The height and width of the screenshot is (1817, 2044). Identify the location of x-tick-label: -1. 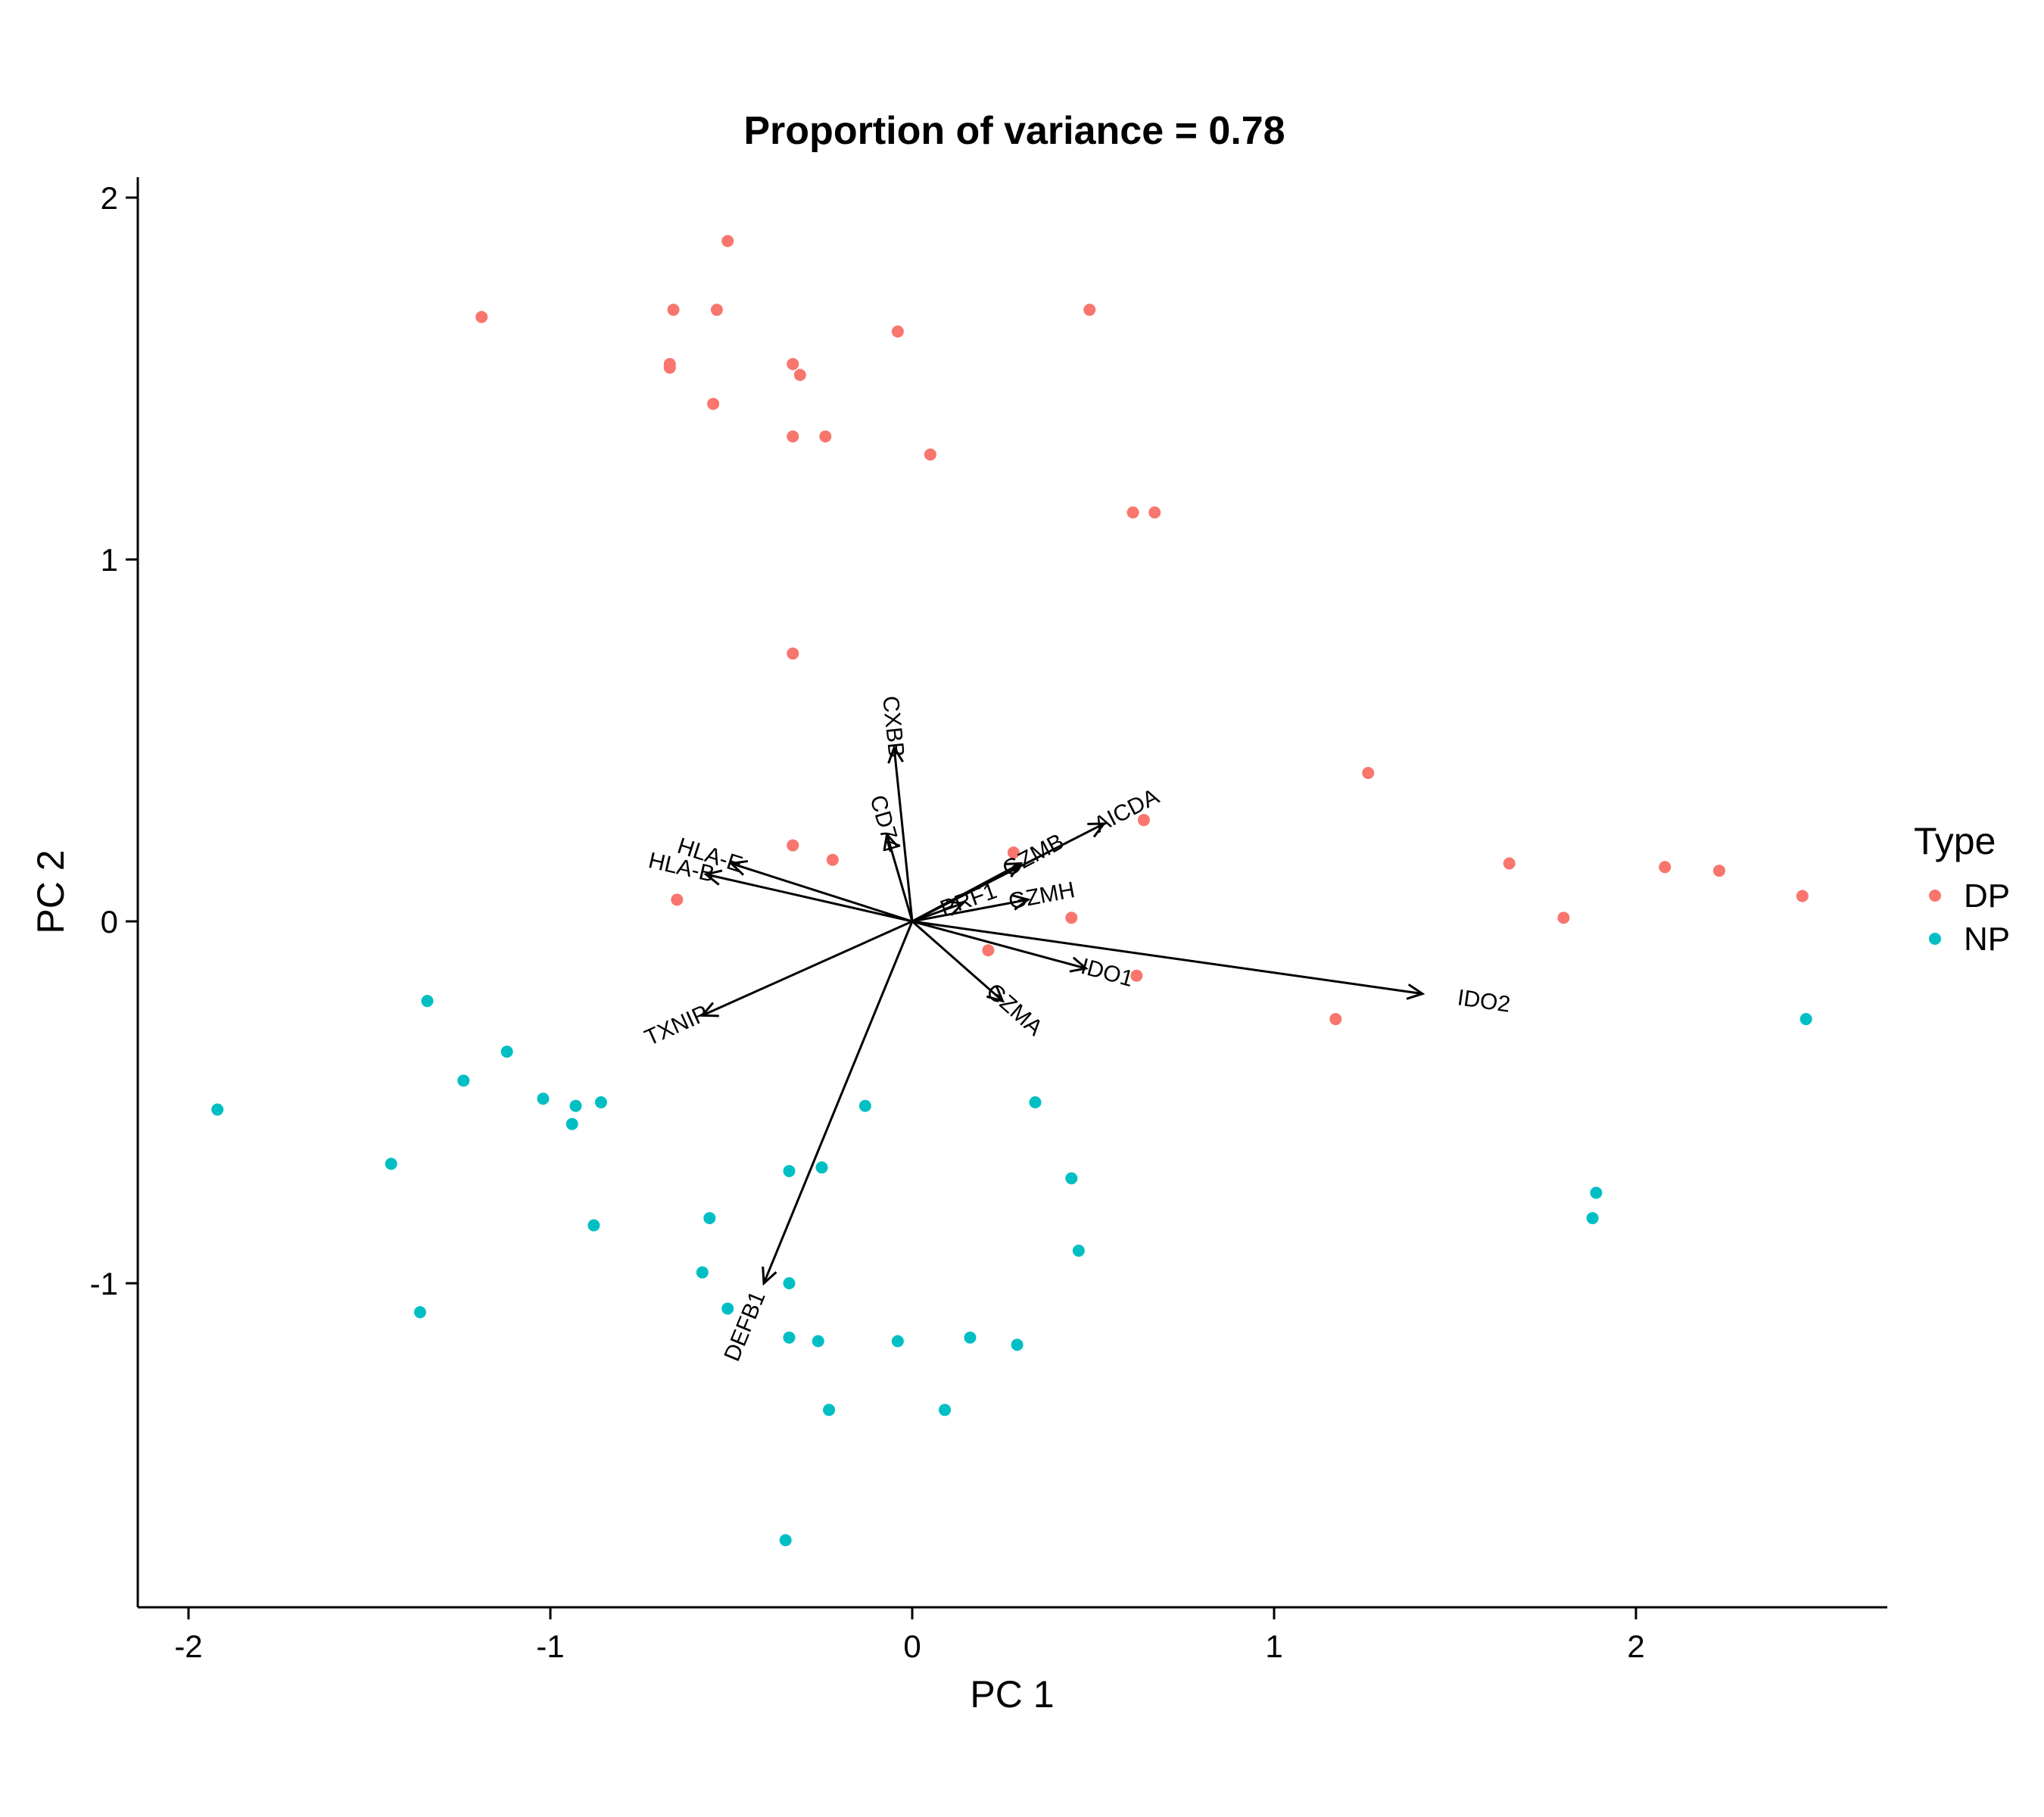
(550, 1646).